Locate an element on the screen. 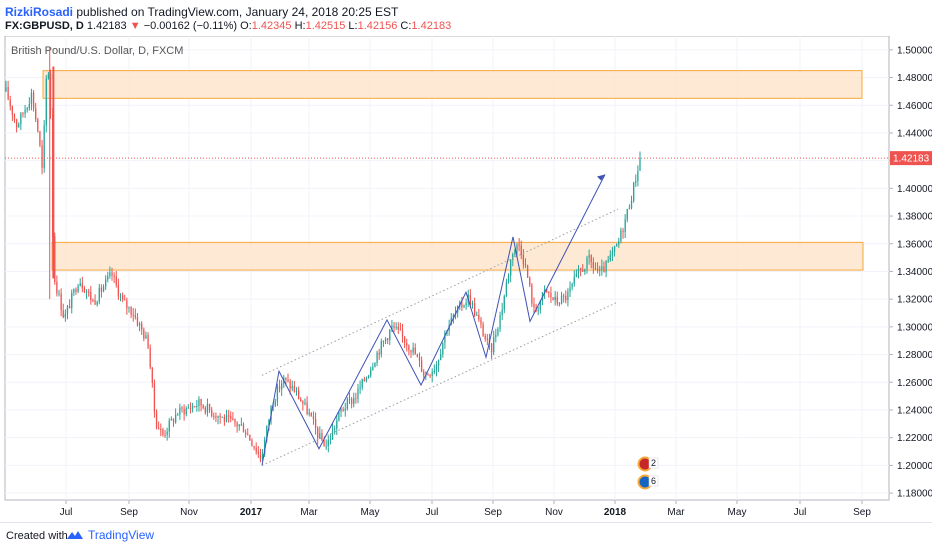 This screenshot has width=932, height=551. low-value: 1.42156 is located at coordinates (377, 26).